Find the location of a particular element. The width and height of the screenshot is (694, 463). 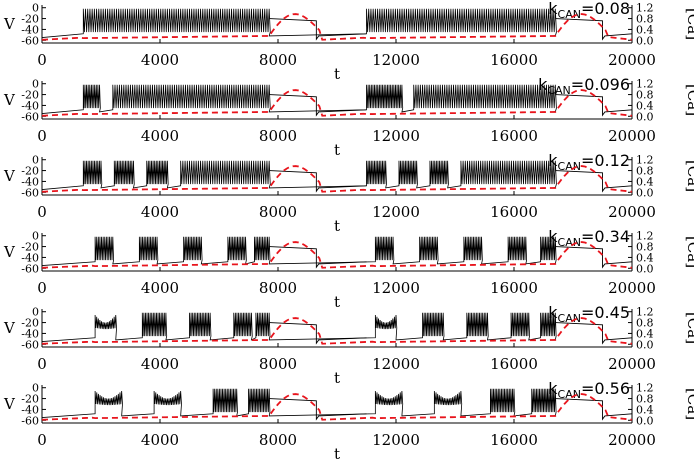

panel-label: kCAN=0.12 is located at coordinates (589, 162).